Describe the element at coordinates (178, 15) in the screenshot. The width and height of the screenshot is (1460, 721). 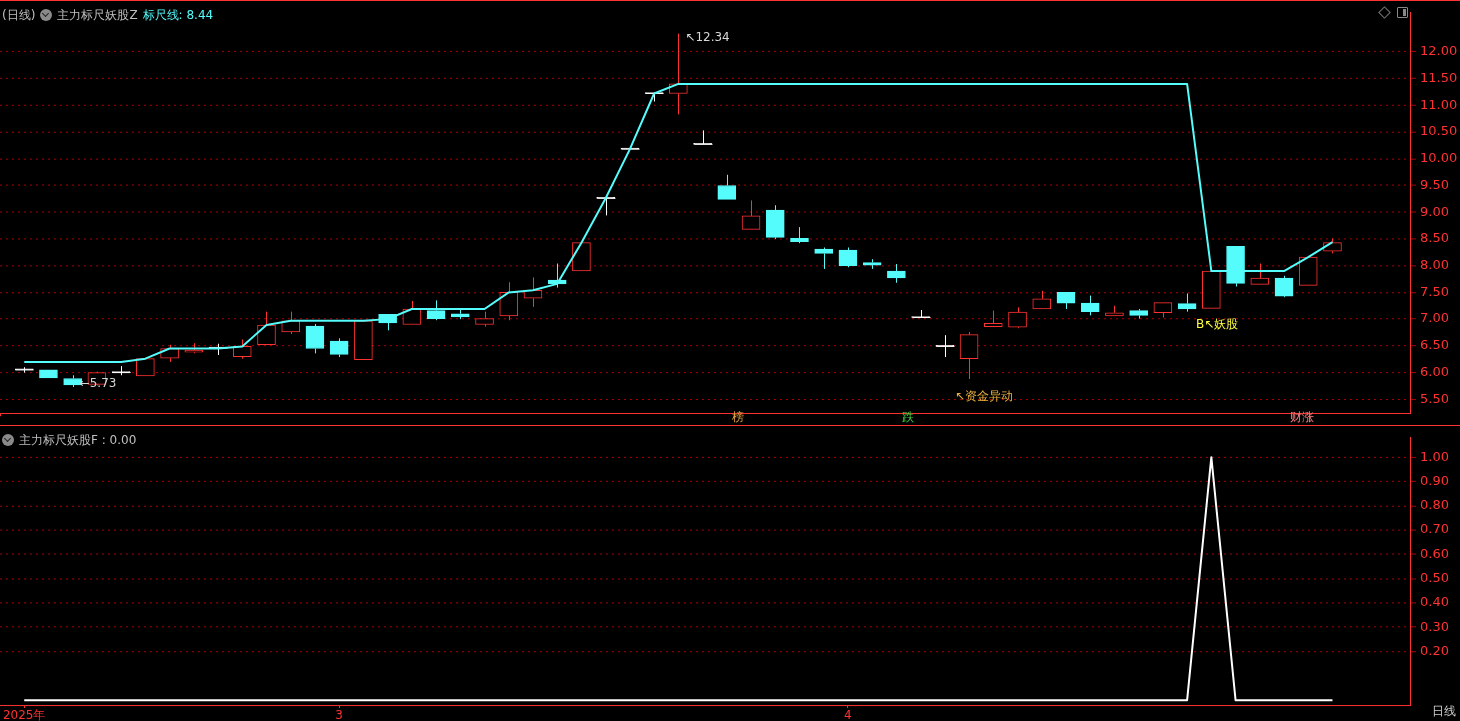
I see `text: 标尺线: 8.44` at that location.